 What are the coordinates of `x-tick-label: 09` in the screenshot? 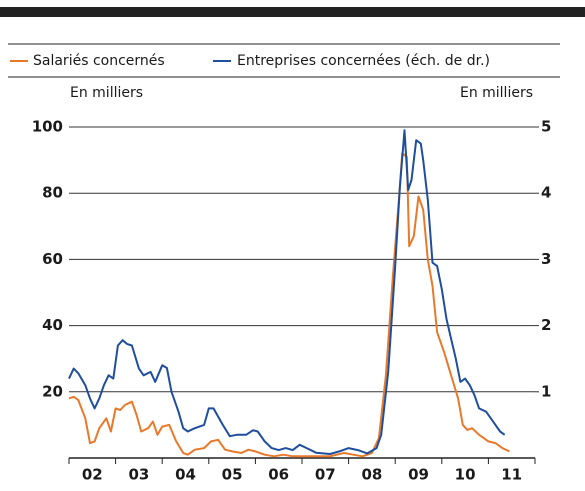 It's located at (418, 475).